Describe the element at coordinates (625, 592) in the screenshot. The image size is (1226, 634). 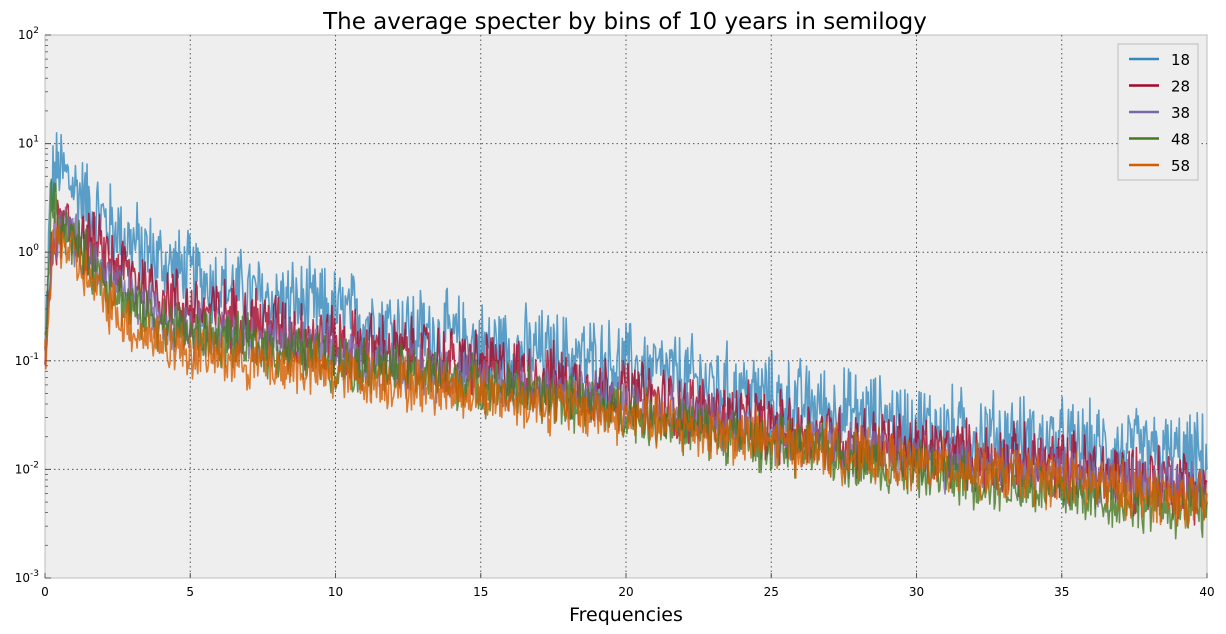
I see `x-tick-label: 20` at that location.